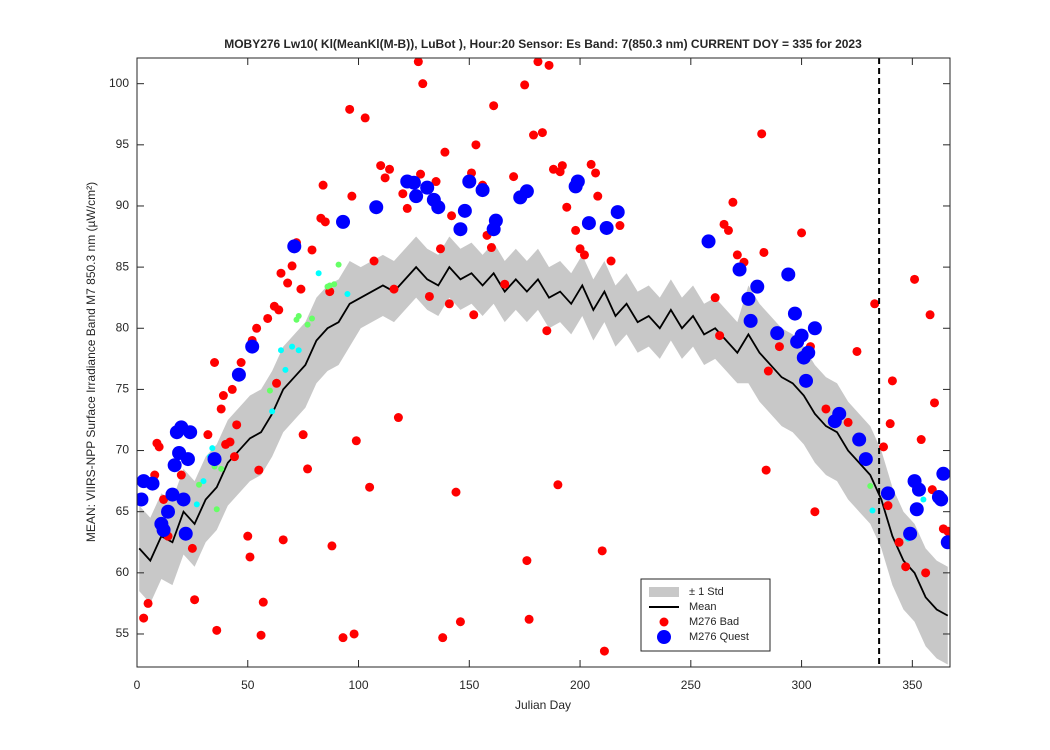 The image size is (1050, 750). What do you see at coordinates (703, 607) in the screenshot?
I see `legend-label: Mean` at bounding box center [703, 607].